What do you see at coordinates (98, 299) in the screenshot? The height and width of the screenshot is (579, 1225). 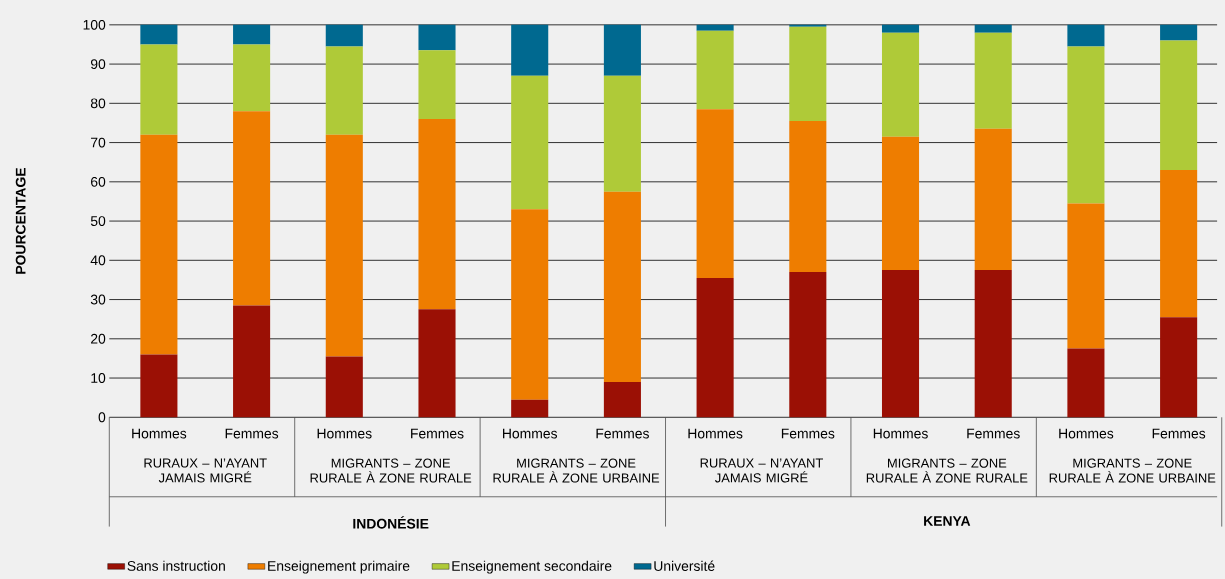 I see `y-tick-label: 30` at bounding box center [98, 299].